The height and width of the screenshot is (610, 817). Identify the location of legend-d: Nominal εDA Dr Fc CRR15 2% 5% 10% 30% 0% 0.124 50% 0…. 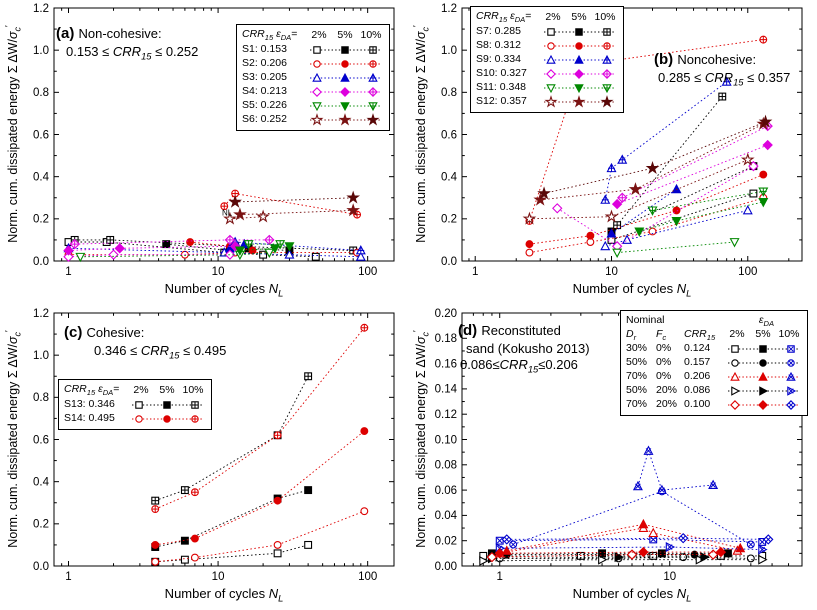
(714, 363).